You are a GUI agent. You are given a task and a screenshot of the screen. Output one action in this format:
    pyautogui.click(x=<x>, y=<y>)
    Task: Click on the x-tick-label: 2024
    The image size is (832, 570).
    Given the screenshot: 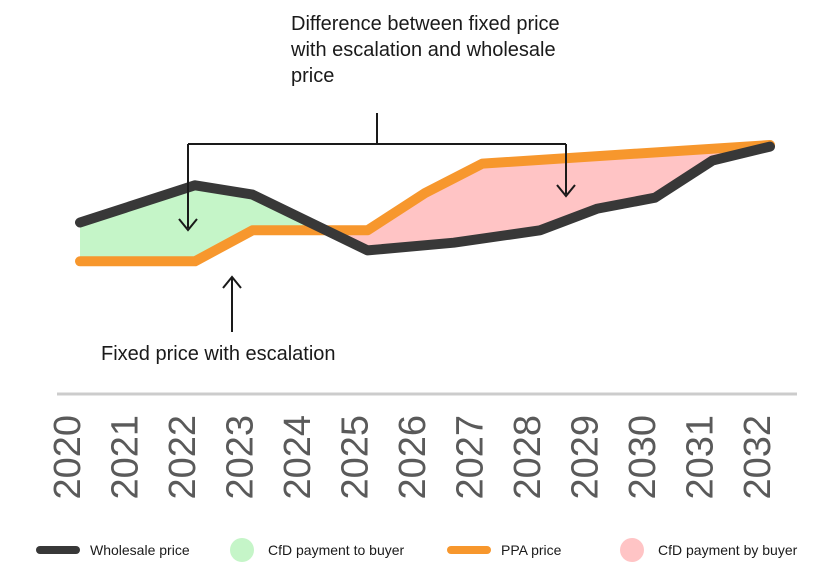 What is the action you would take?
    pyautogui.click(x=298, y=457)
    